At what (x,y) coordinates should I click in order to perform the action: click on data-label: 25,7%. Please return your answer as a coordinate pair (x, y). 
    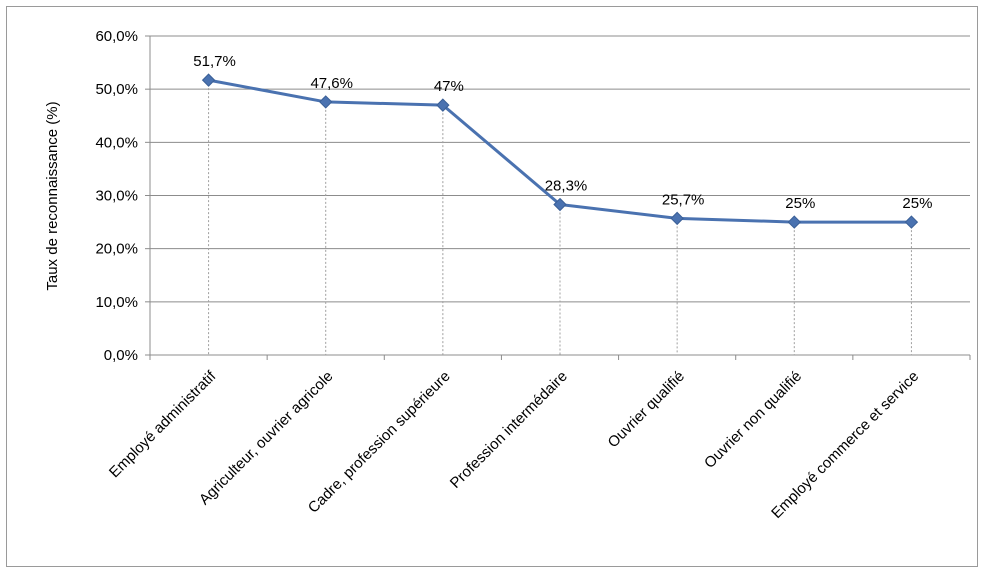
    Looking at the image, I should click on (683, 199).